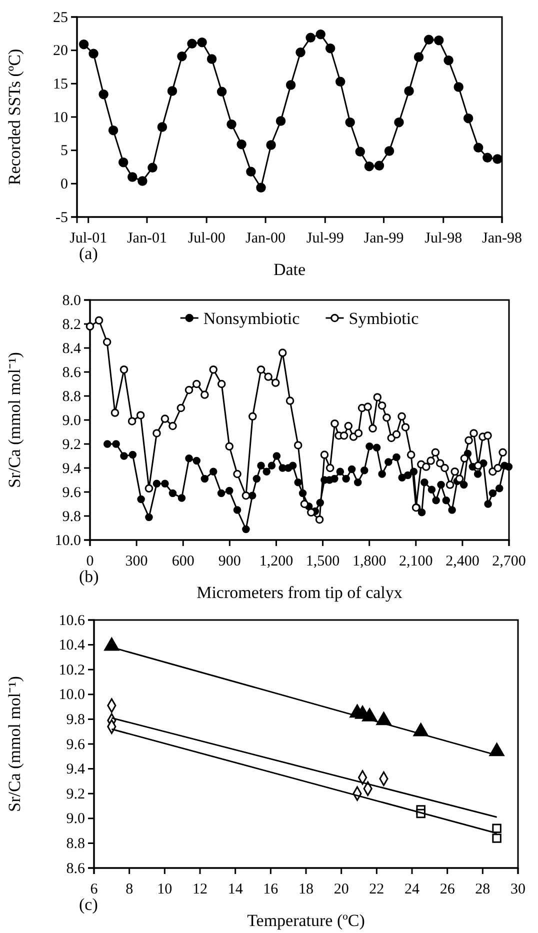 The height and width of the screenshot is (933, 538). Describe the element at coordinates (448, 890) in the screenshot. I see `x-tick-label: 26` at that location.